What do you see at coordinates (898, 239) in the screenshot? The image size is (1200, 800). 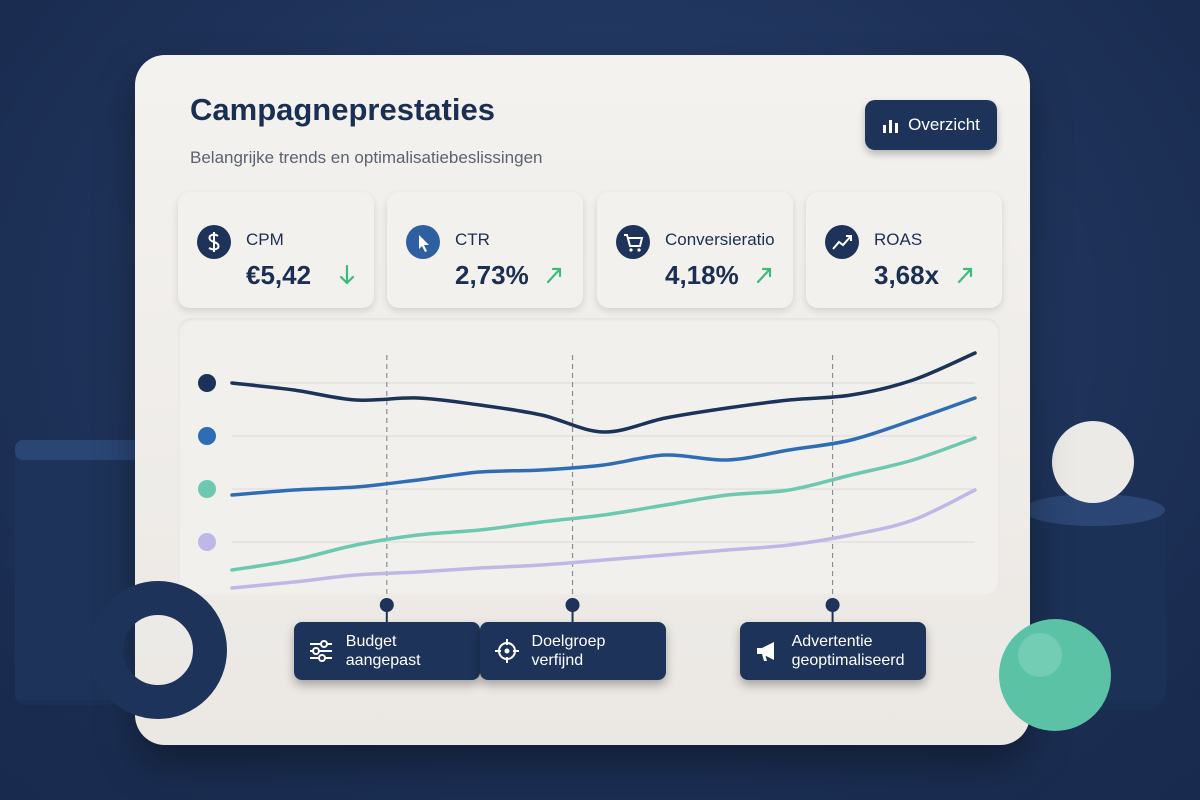 I see `kpi-label: ROAS` at bounding box center [898, 239].